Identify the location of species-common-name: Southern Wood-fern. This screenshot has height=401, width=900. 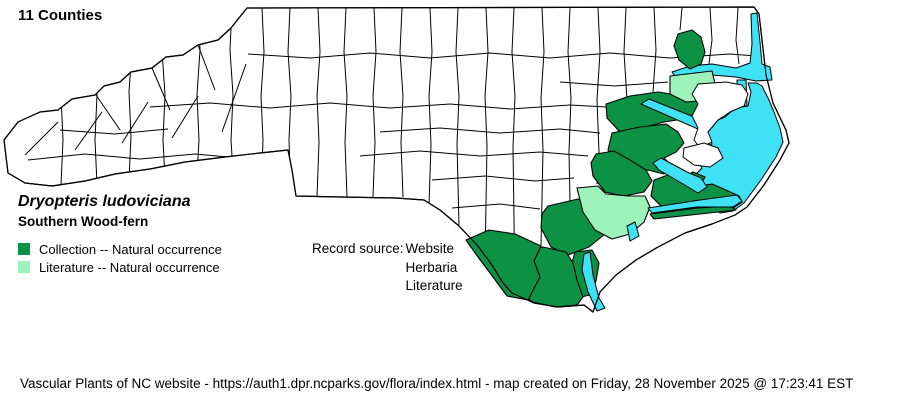
(83, 221).